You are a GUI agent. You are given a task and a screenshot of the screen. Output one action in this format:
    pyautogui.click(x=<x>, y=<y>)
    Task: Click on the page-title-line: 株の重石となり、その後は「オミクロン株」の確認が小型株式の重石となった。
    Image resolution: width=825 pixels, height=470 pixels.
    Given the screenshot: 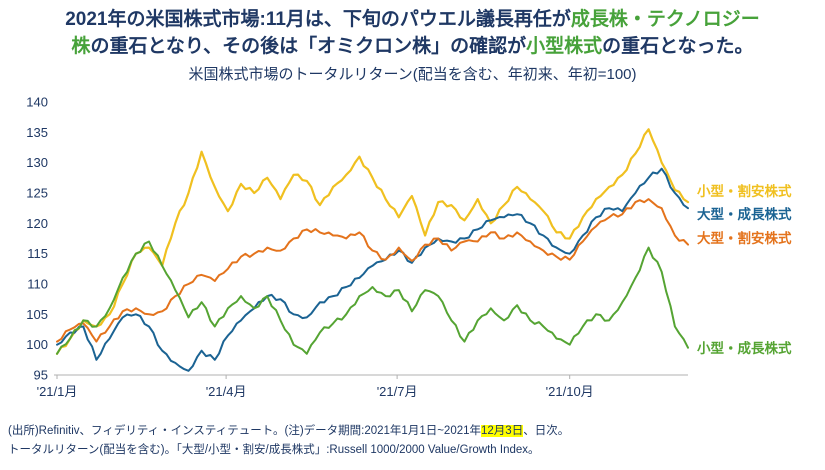 What is the action you would take?
    pyautogui.click(x=412, y=46)
    